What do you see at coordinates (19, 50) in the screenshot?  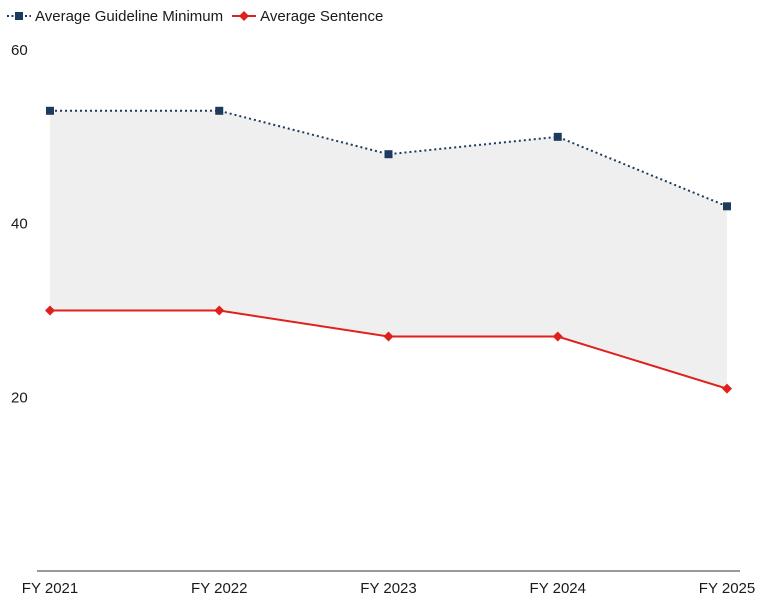 I see `y-tick-label-60: 60` at bounding box center [19, 50].